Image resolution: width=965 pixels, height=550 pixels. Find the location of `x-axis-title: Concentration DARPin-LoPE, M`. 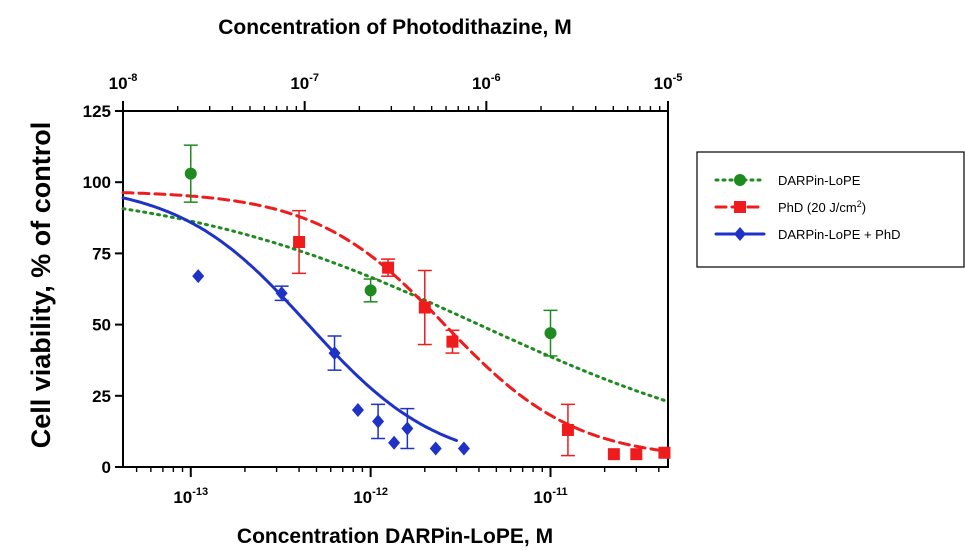

x-axis-title: Concentration DARPin-LoPE, M is located at coordinates (395, 536).